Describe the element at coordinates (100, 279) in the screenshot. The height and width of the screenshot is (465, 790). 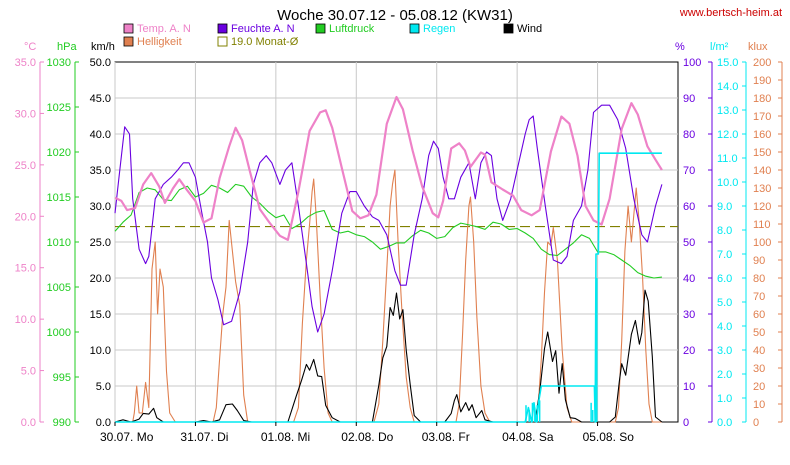
I see `axis-tick-label-wind: 20.0` at that location.